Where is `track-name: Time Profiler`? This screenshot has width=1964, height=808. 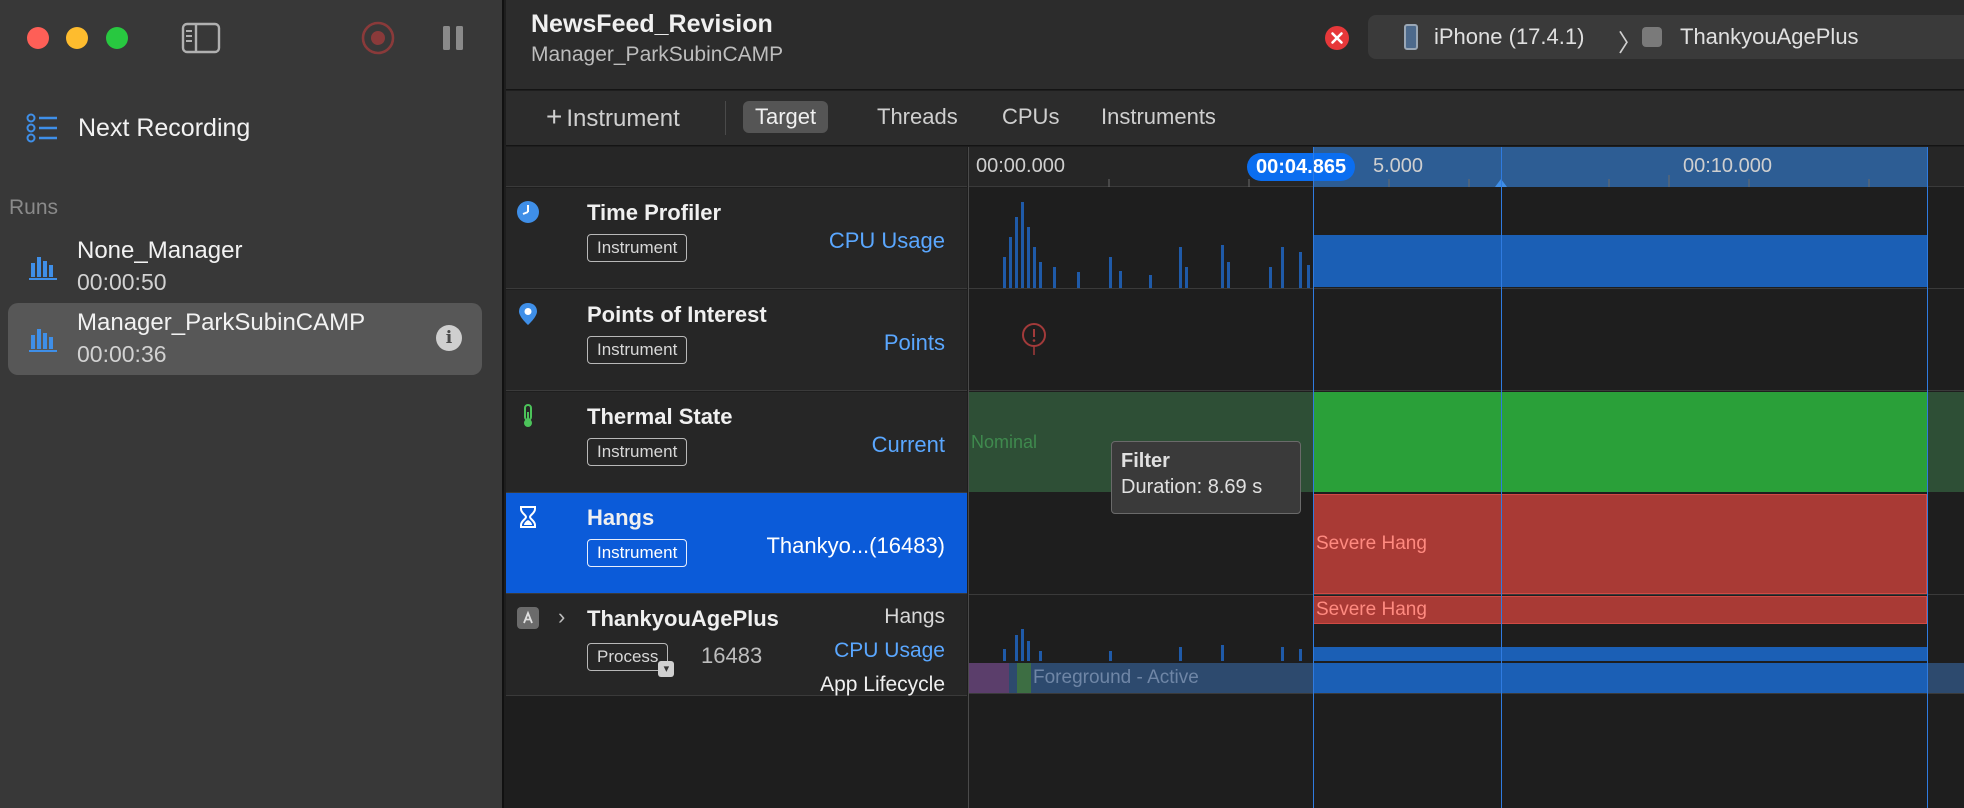 track-name: Time Profiler is located at coordinates (654, 212).